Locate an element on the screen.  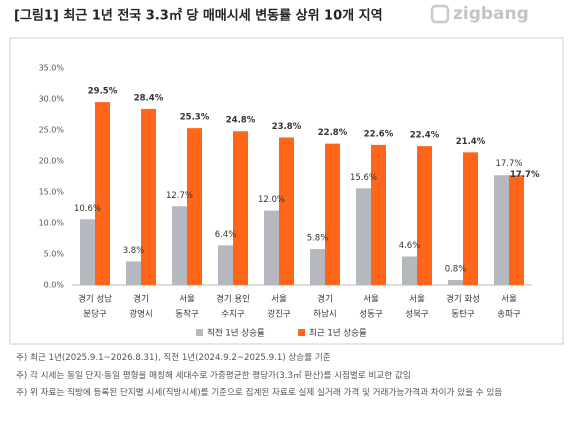
x-tick-label: 하남시 is located at coordinates (324, 314).